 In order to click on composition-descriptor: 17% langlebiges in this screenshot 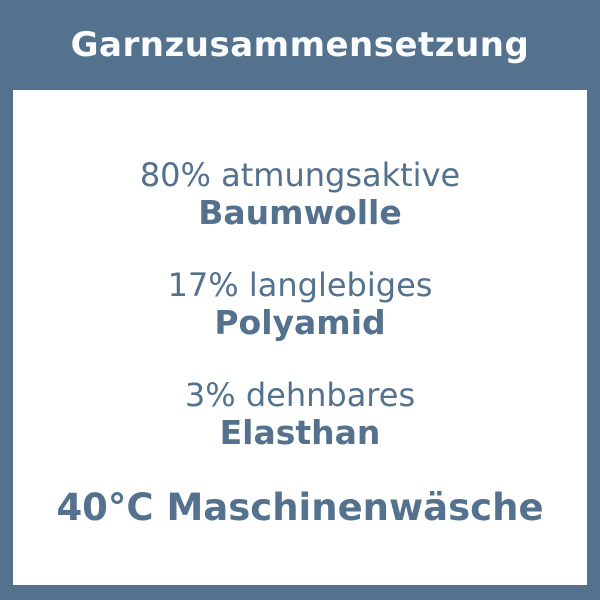, I will do `click(300, 285)`.